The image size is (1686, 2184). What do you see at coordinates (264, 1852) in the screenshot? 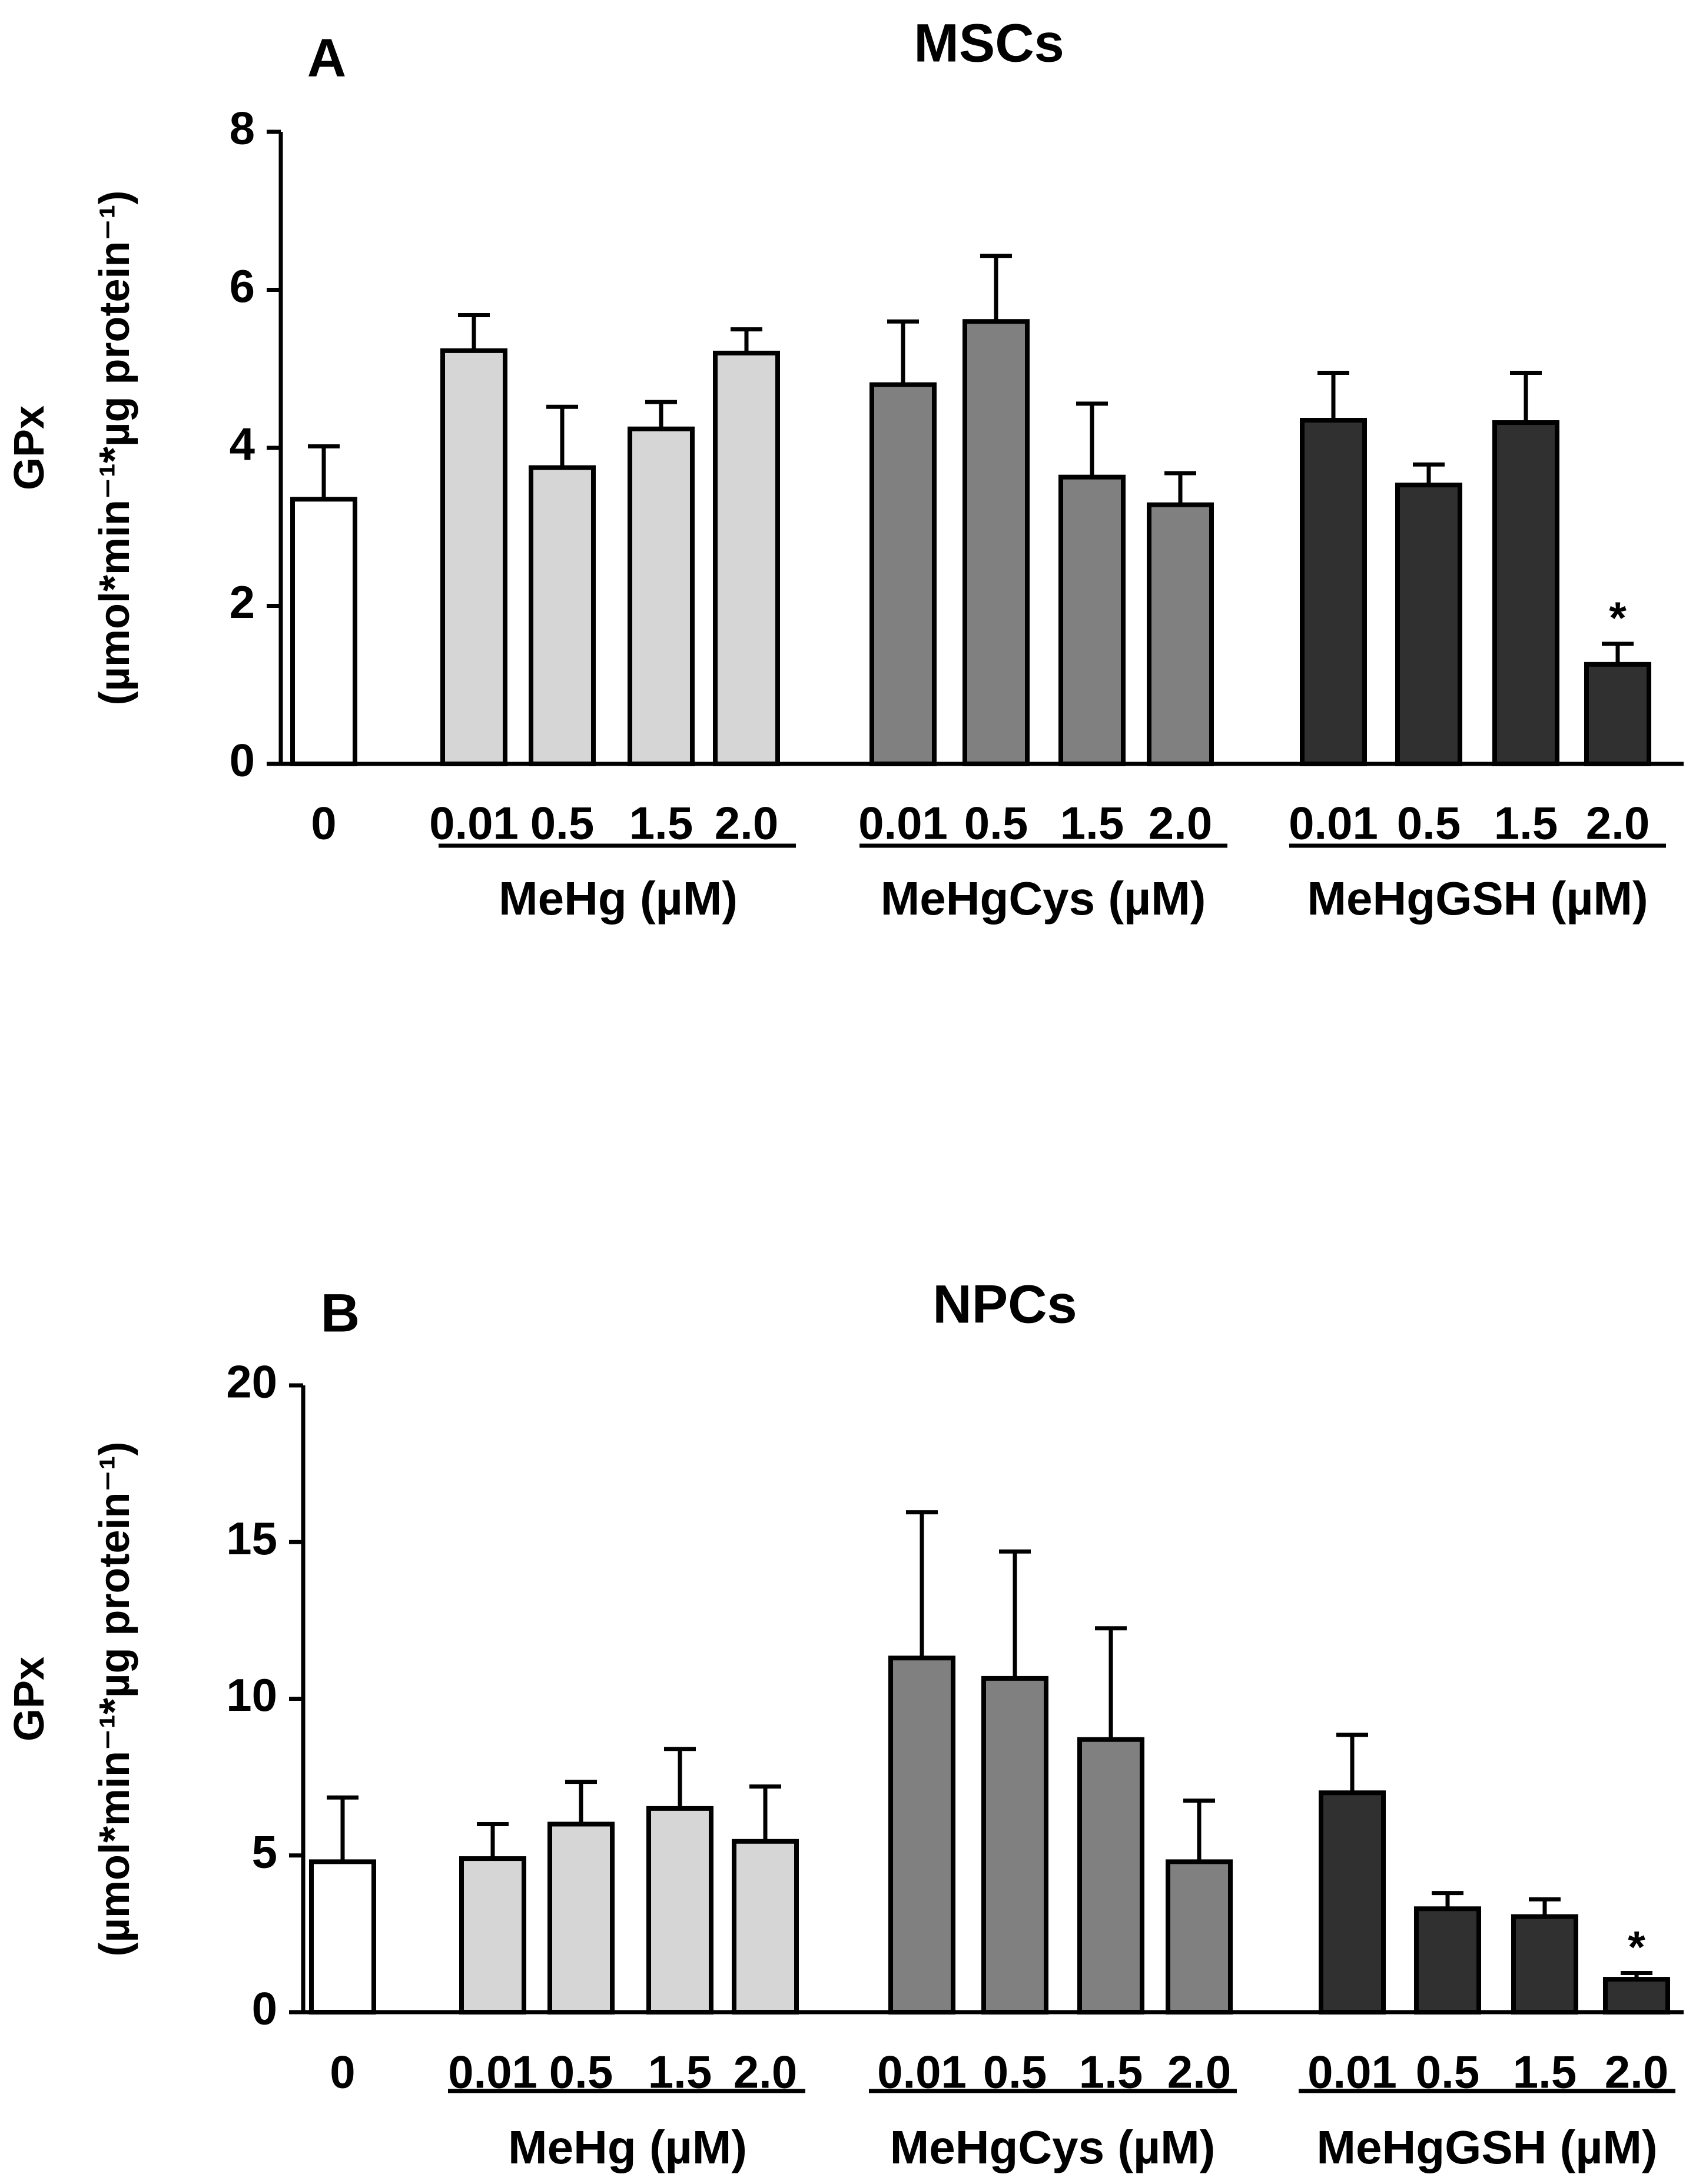
I see `y-tick-label: 5` at bounding box center [264, 1852].